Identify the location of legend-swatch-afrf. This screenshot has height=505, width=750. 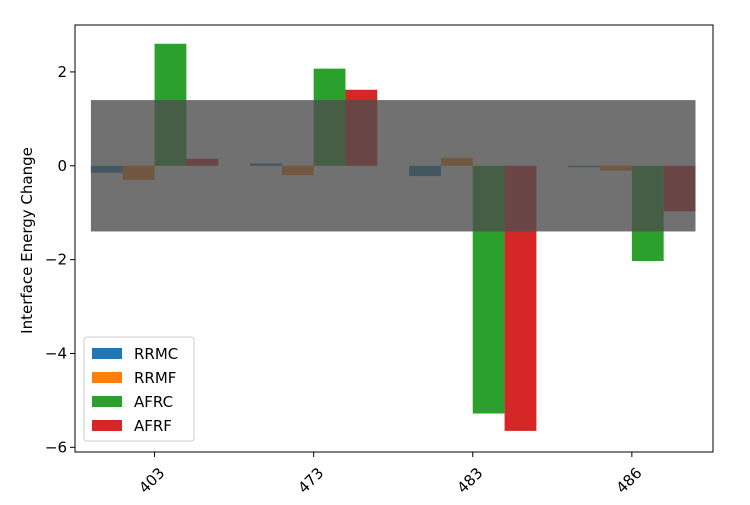
(107, 425).